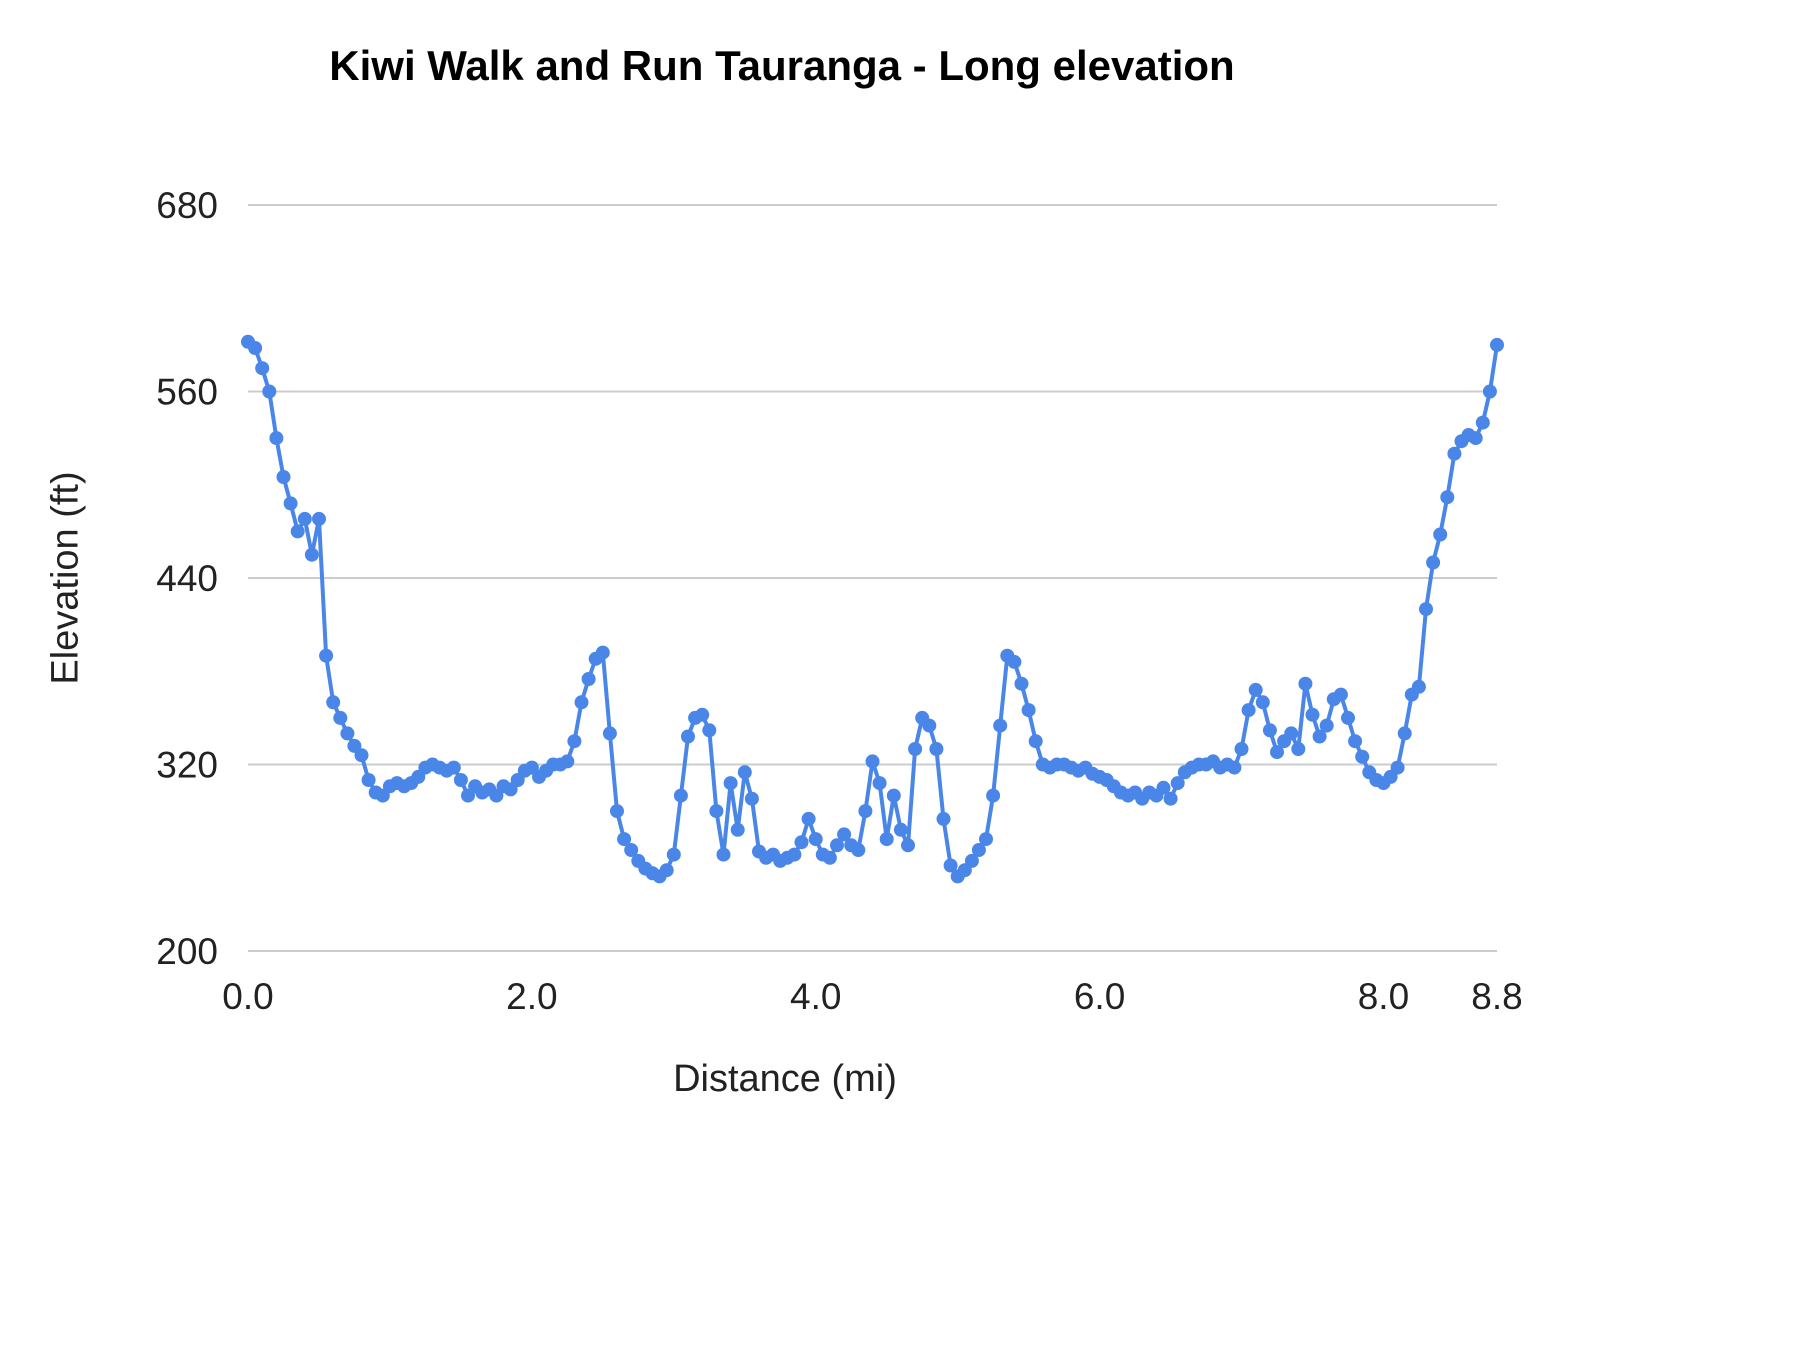  I want to click on x-tick-label: 8.8, so click(1496, 996).